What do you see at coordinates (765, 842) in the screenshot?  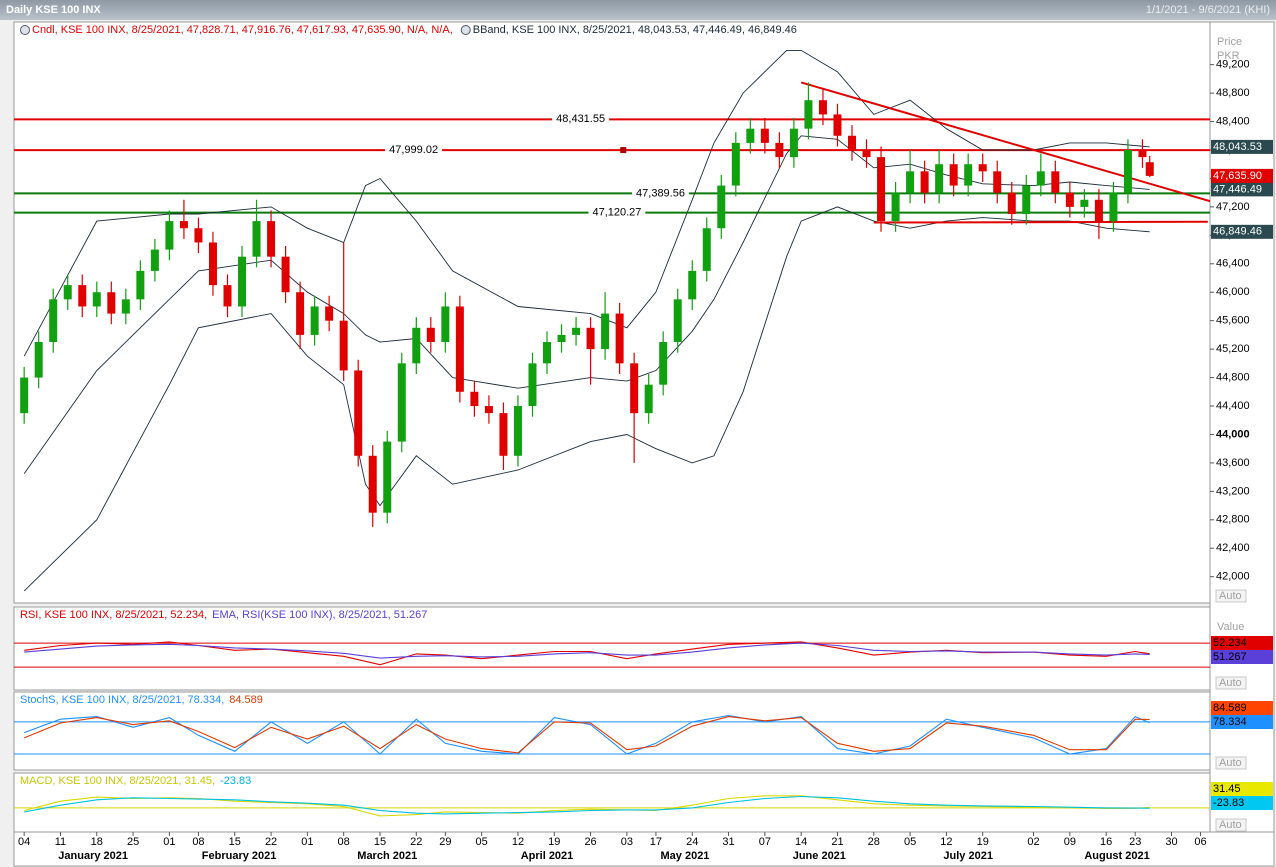 I see `x-tick-label: 07` at bounding box center [765, 842].